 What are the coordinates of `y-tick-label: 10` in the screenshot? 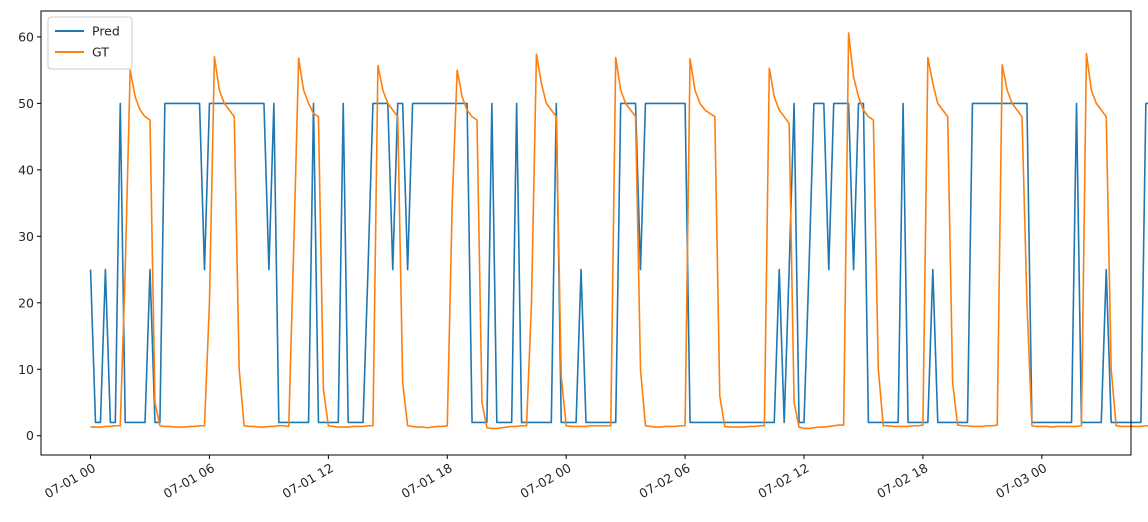 It's located at (26, 369).